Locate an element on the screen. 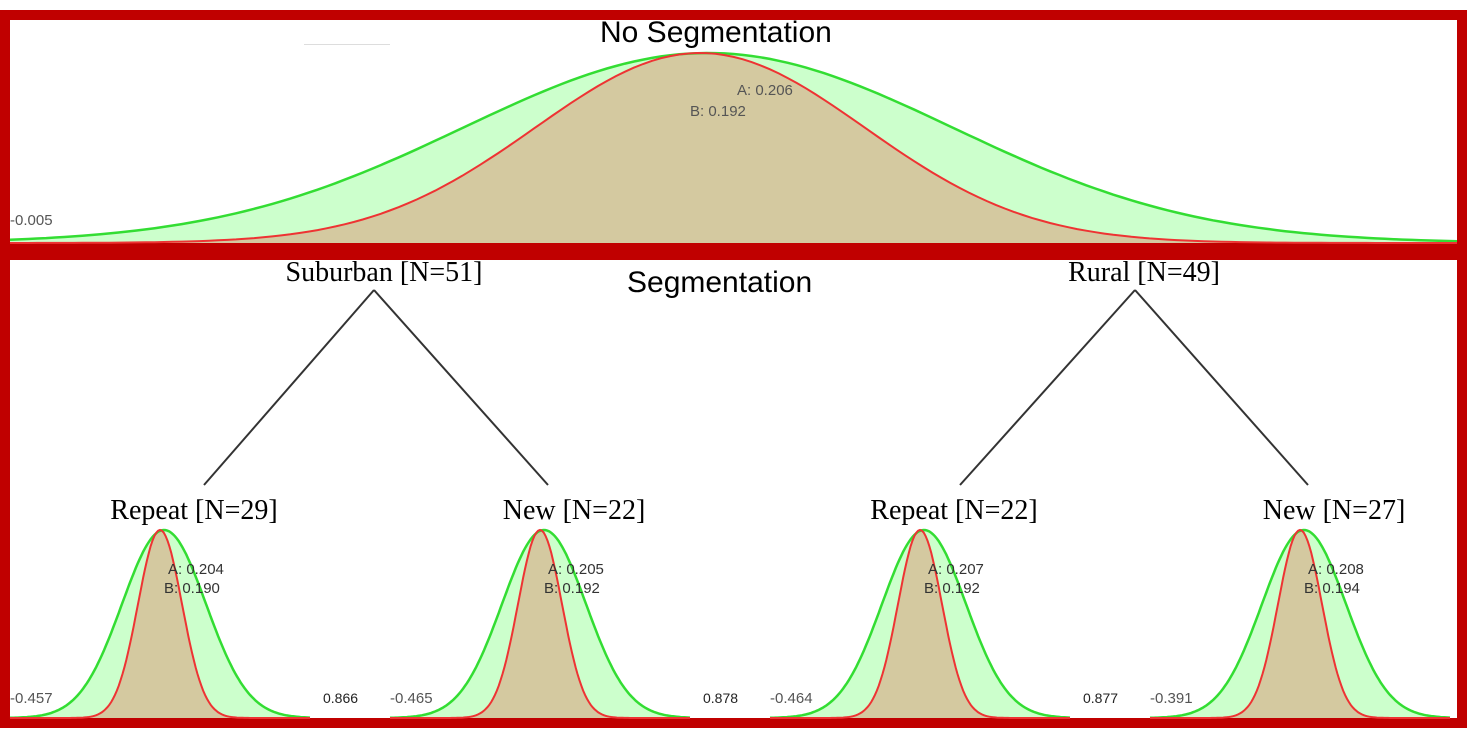  no-segmentation-title: No Segmentation is located at coordinates (716, 32).